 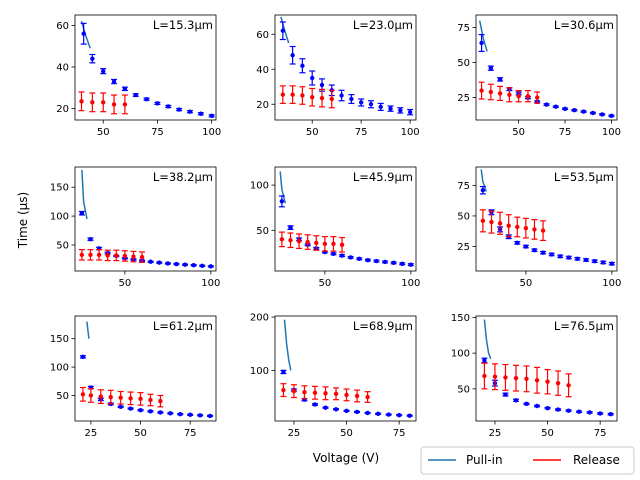 I want to click on legend-pull-in-label: Pull-in, so click(x=484, y=460).